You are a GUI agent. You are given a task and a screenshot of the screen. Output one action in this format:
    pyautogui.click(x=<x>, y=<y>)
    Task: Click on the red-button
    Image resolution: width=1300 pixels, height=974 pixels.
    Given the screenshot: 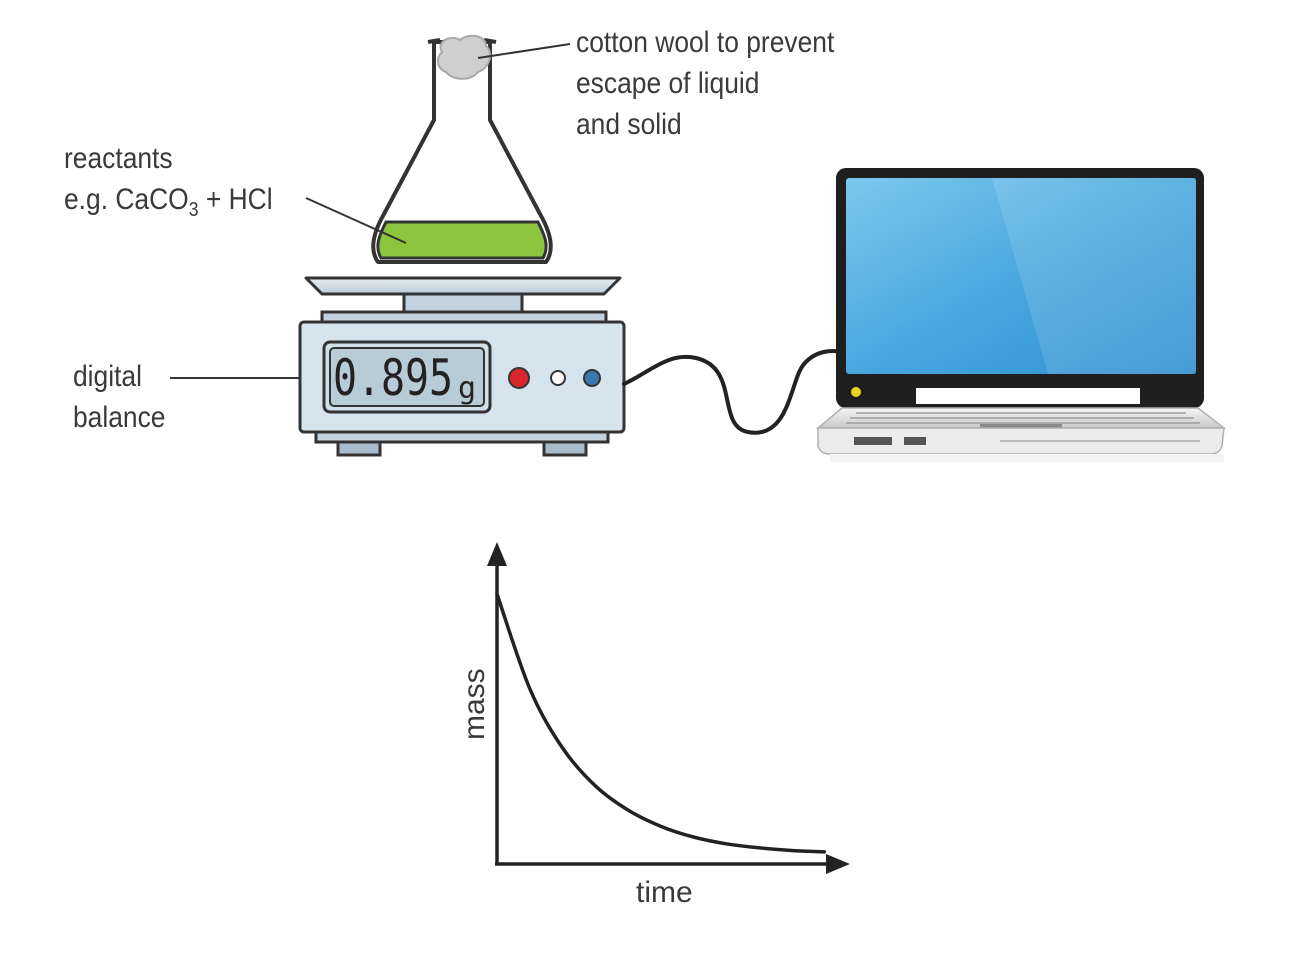 What is the action you would take?
    pyautogui.click(x=519, y=378)
    